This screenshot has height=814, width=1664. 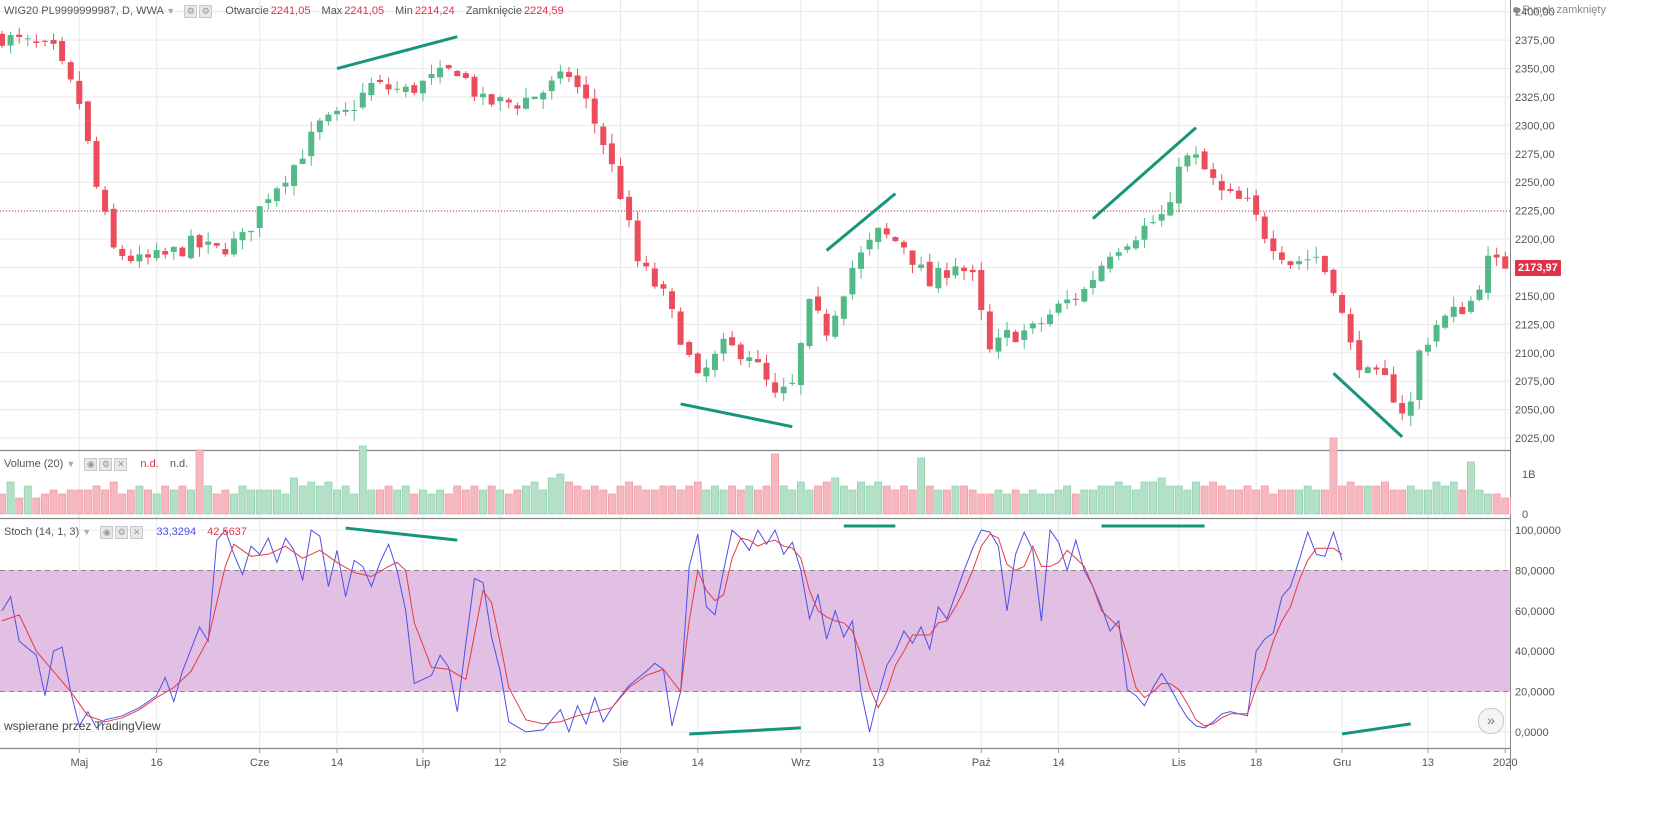 I want to click on symbol-title: WIG20 PL9999999987, D, WWA, so click(x=84, y=11).